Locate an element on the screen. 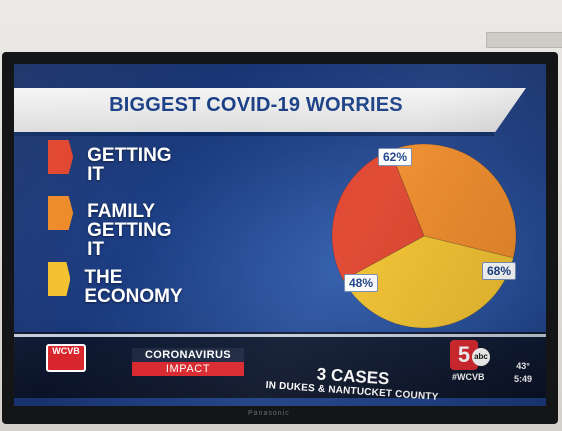 The image size is (562, 431). legend-item-the-economy: THE ECONOMY is located at coordinates (119, 284).